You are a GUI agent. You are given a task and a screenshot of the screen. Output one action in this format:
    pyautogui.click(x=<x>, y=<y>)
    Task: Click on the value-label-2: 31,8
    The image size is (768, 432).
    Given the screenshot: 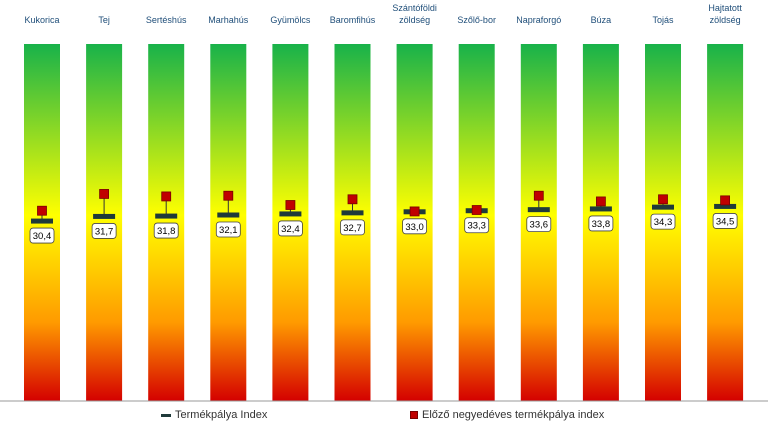 What is the action you would take?
    pyautogui.click(x=166, y=231)
    